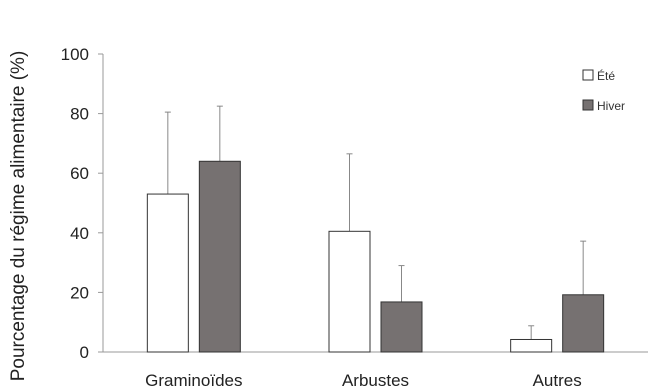 This screenshot has height=390, width=649. I want to click on legend-label: Hiver, so click(611, 106).